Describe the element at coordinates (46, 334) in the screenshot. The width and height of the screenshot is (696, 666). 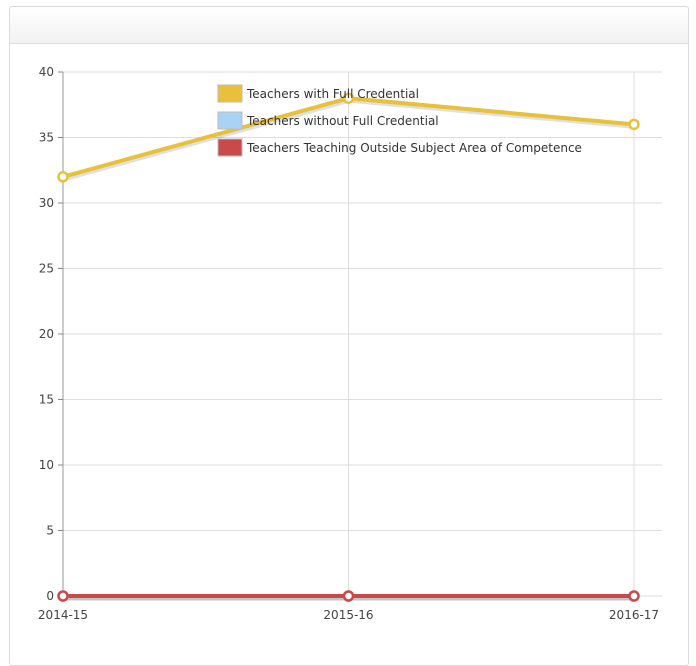
I see `y-tick-label: 20` at that location.